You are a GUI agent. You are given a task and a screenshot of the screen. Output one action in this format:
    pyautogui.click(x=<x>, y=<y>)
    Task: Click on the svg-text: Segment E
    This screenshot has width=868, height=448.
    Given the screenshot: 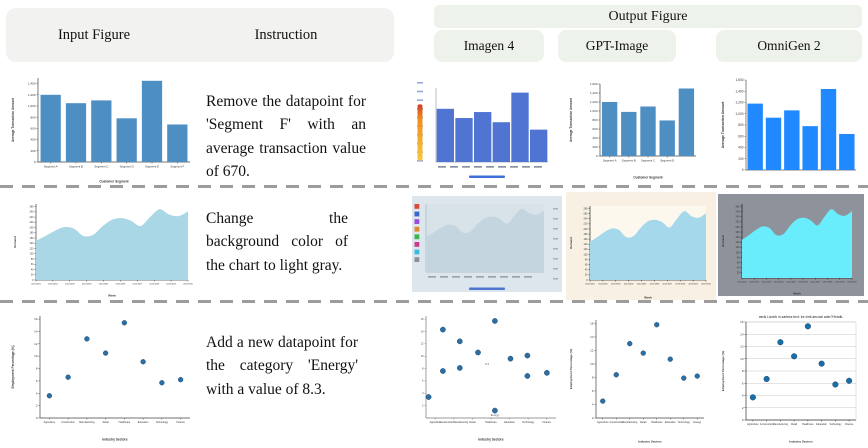 What is the action you would take?
    pyautogui.click(x=152, y=166)
    